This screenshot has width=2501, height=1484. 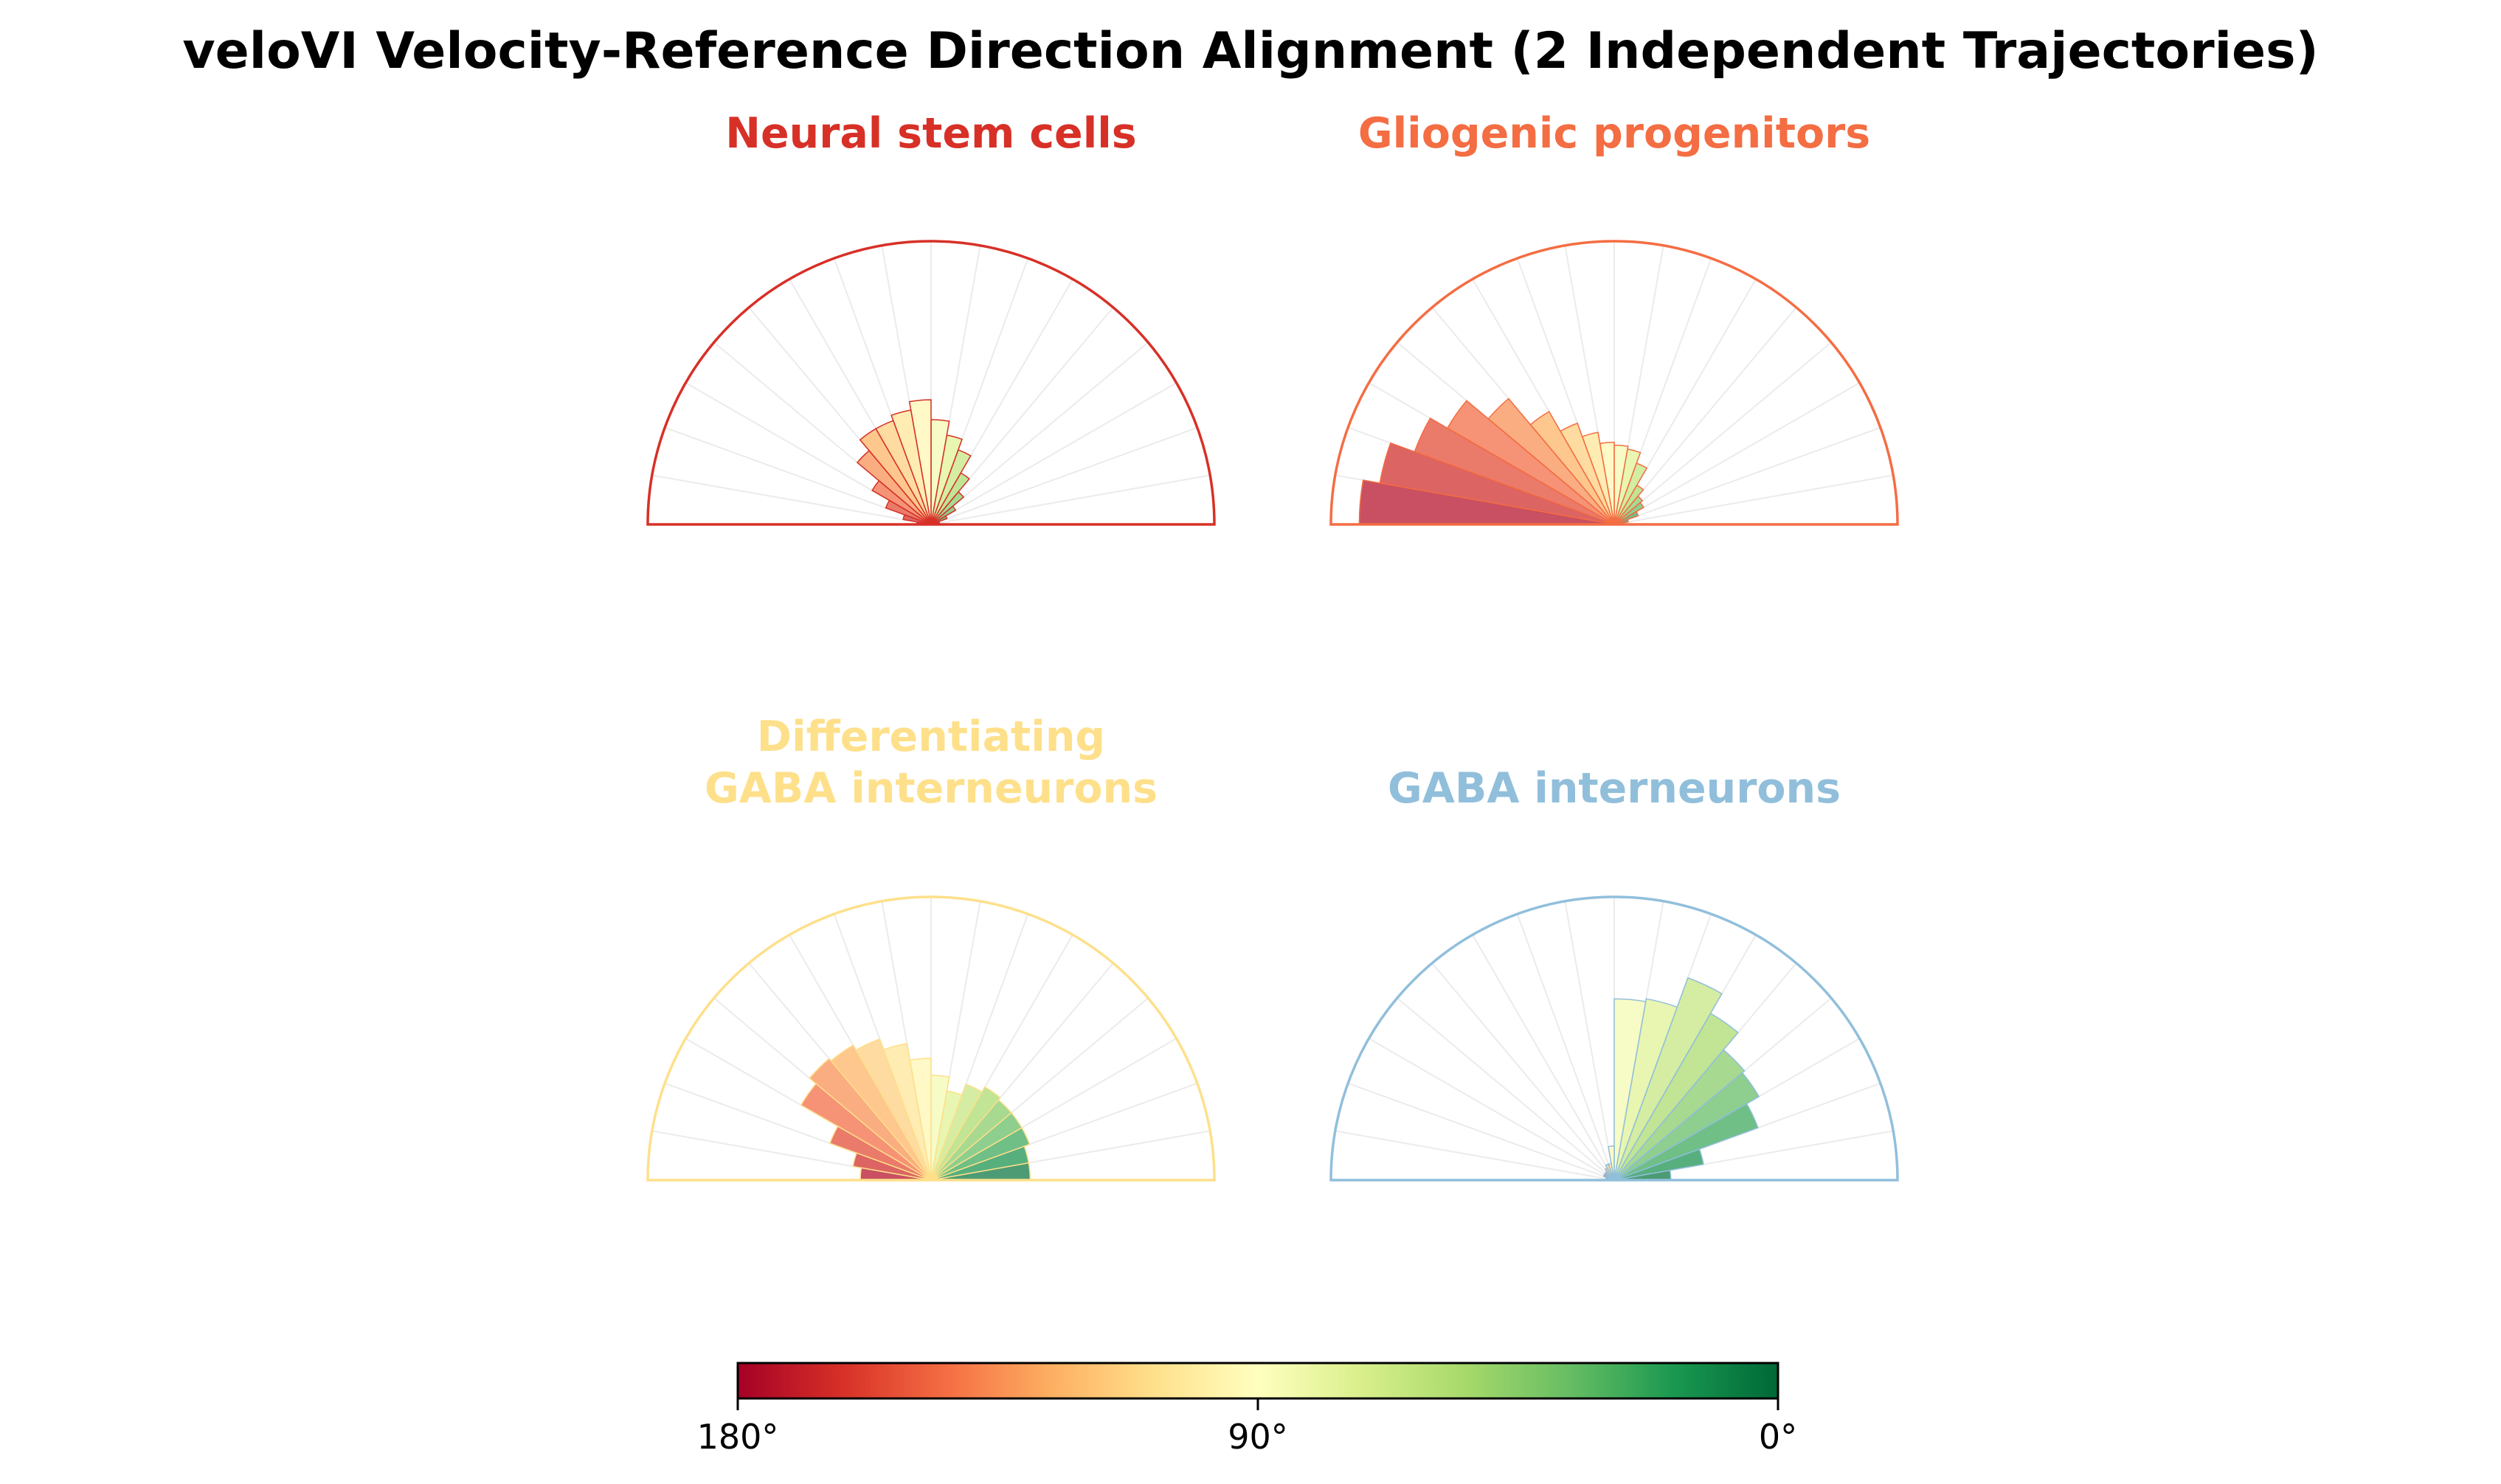 What do you see at coordinates (931, 736) in the screenshot?
I see `panel-title: Differentiating` at bounding box center [931, 736].